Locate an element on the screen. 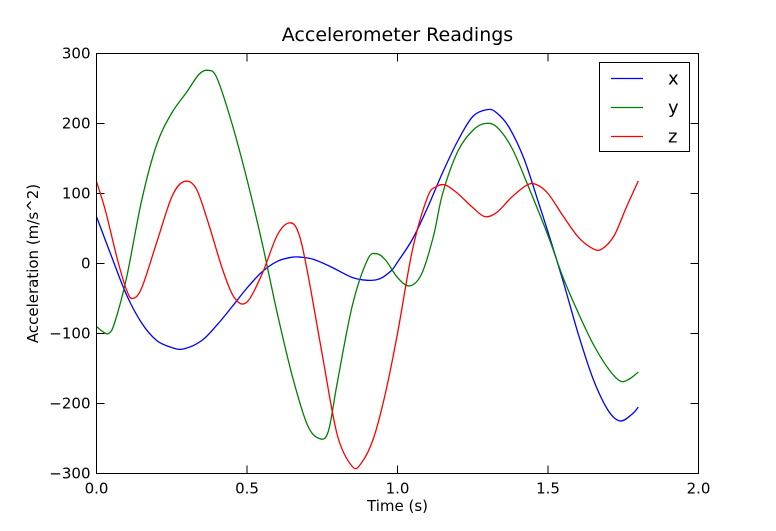  legend-label-x: x is located at coordinates (673, 79).